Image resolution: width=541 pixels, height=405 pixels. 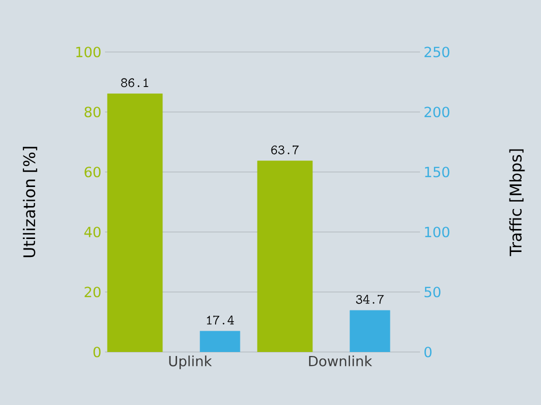 What do you see at coordinates (88, 52) in the screenshot?
I see `y-tick-label: 100` at bounding box center [88, 52].